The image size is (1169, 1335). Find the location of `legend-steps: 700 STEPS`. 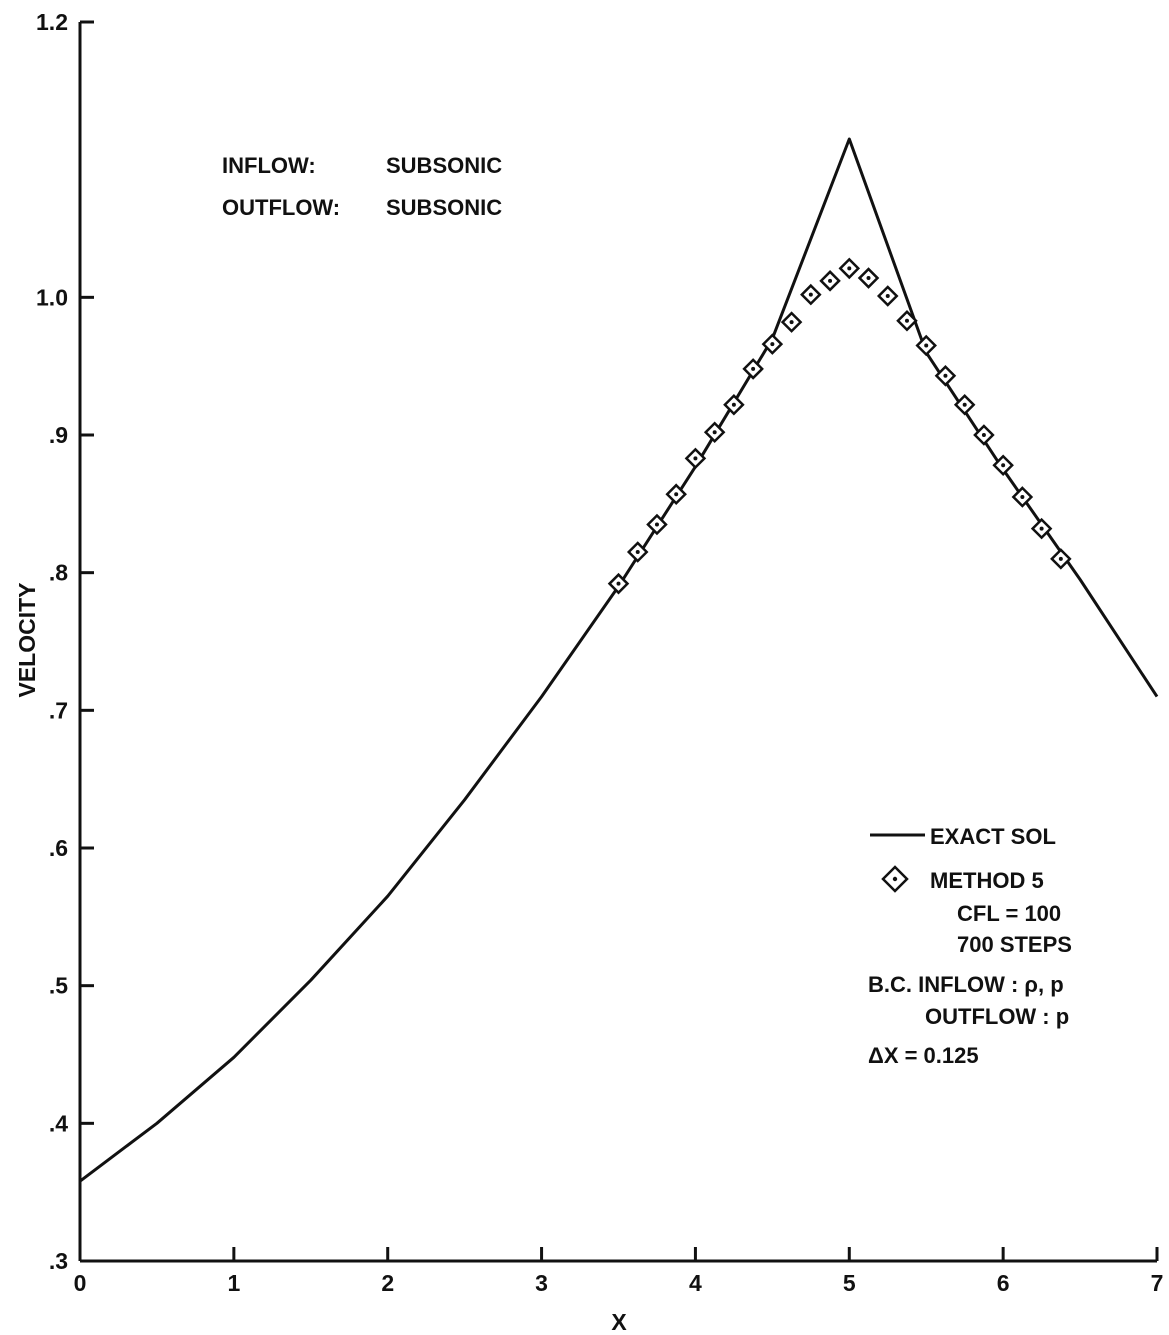

legend-steps: 700 STEPS is located at coordinates (1014, 944).